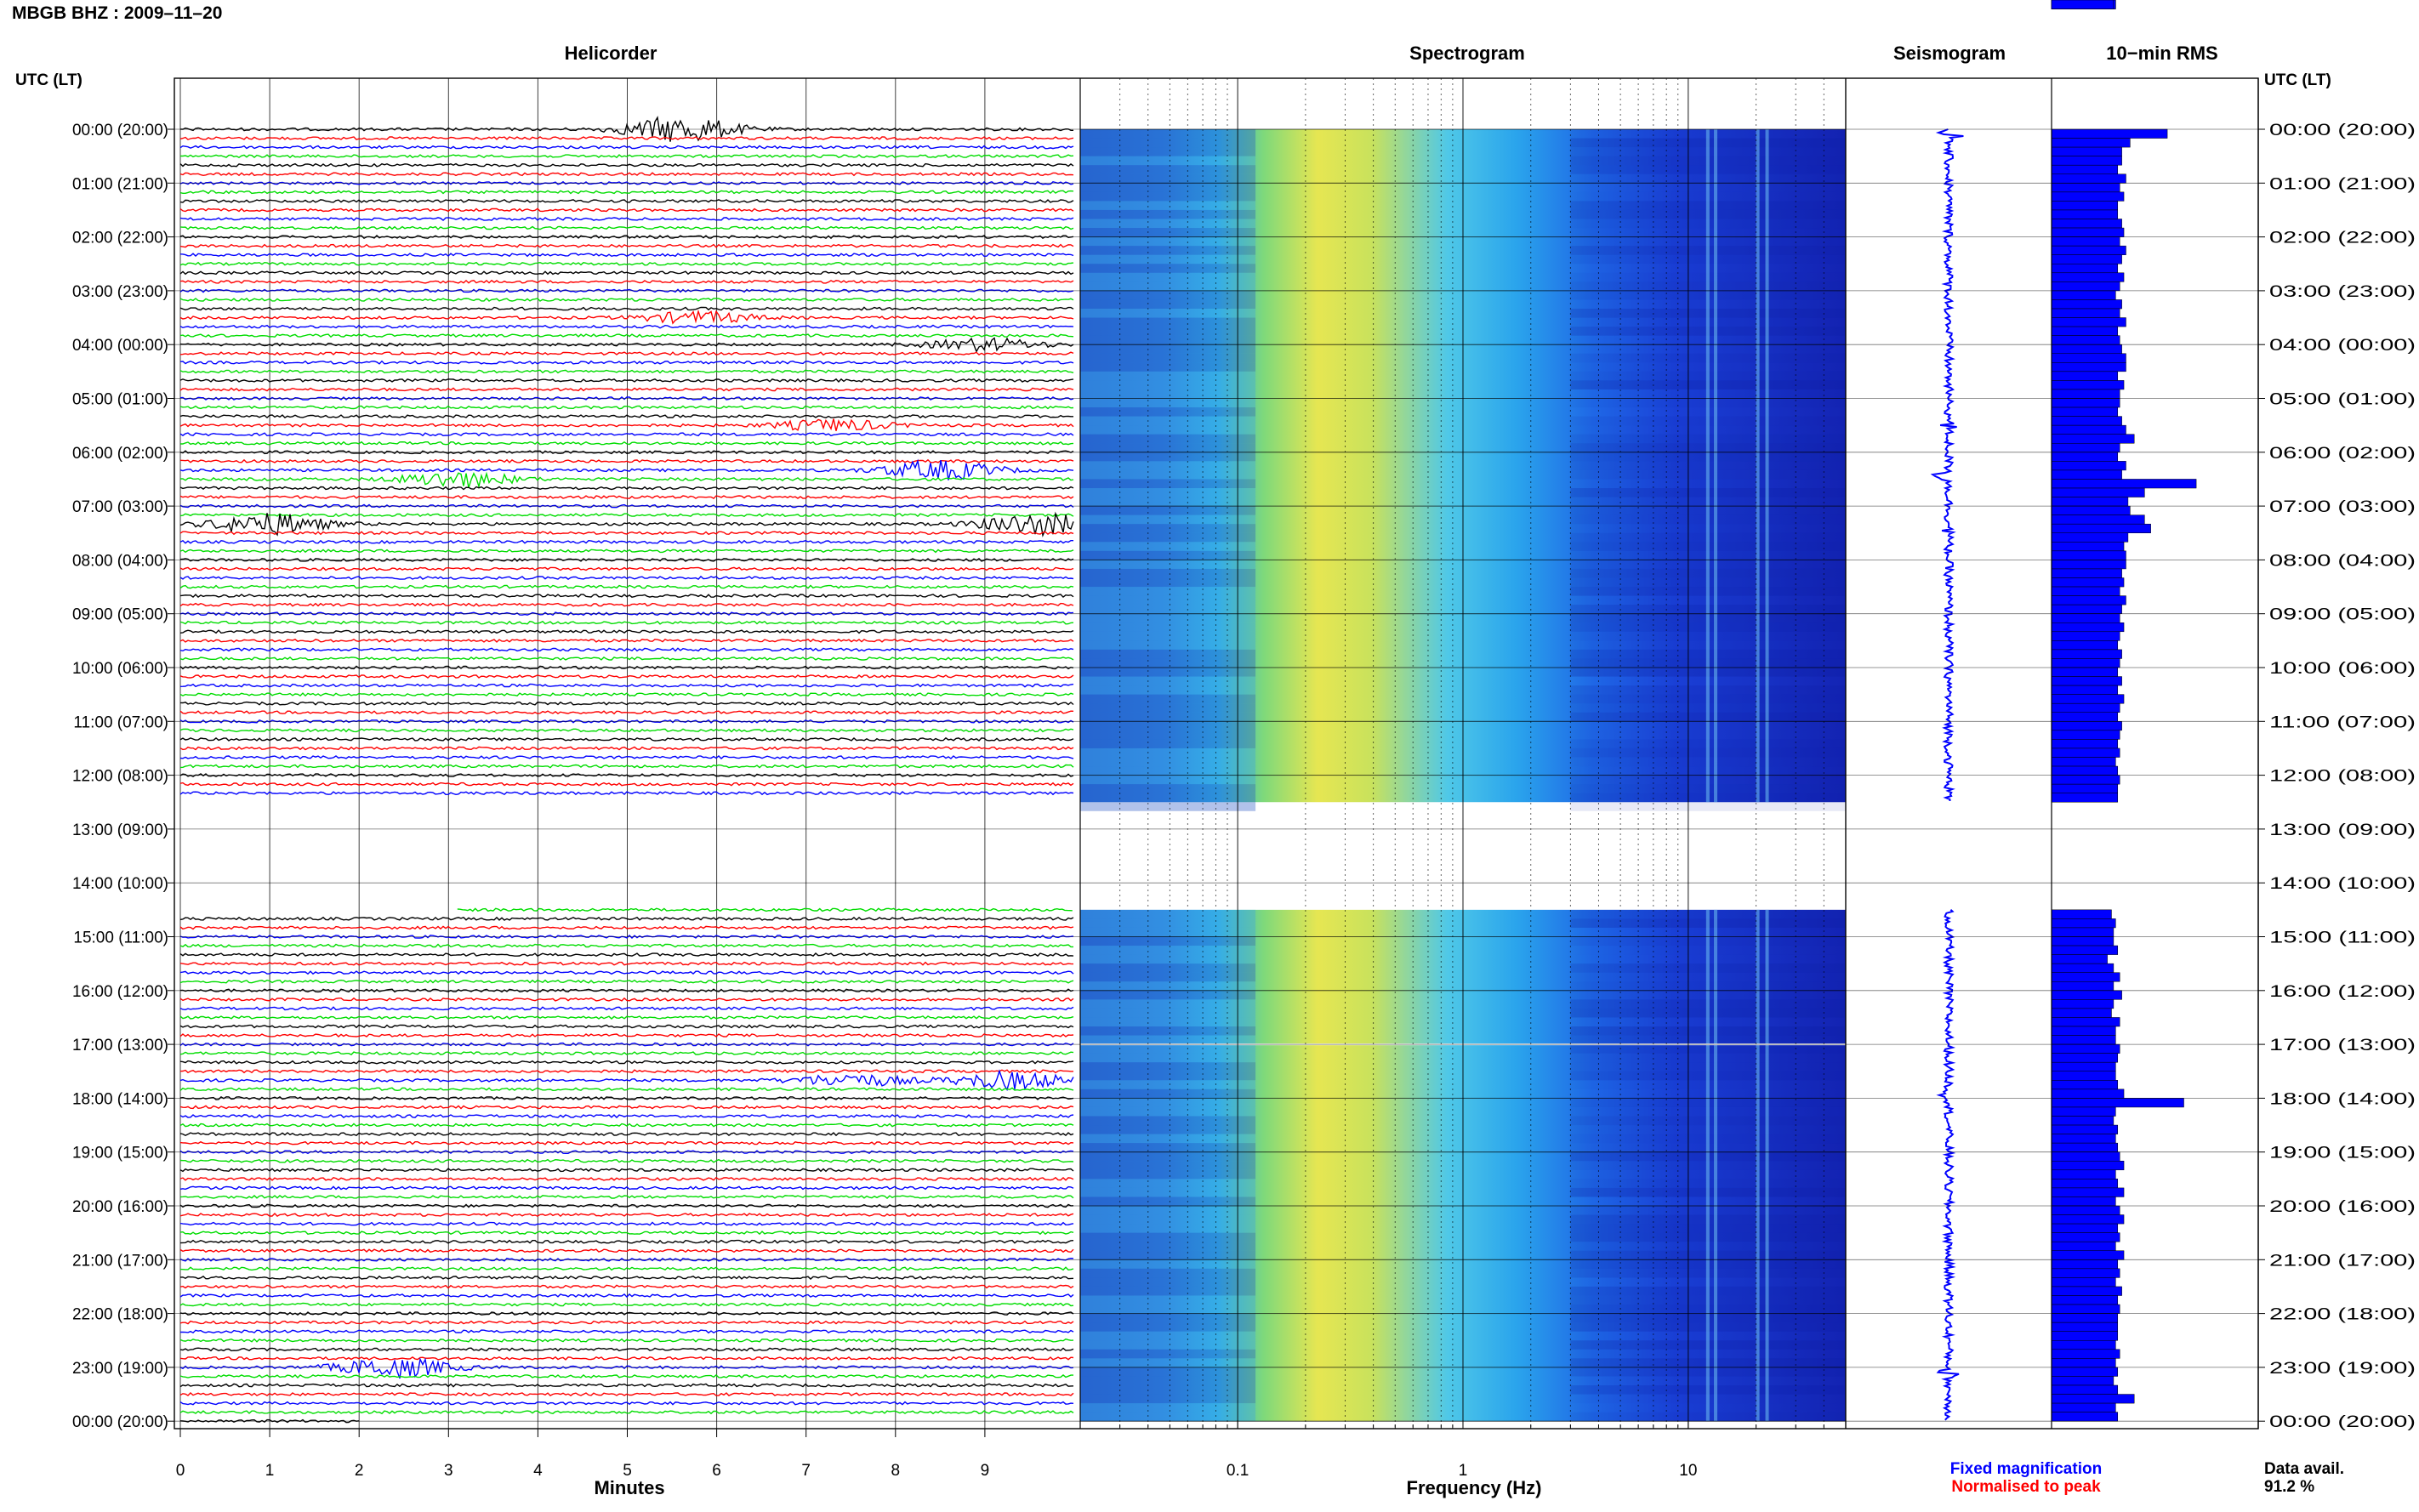 The height and width of the screenshot is (1512, 2419). I want to click on spectral-line, so click(1767, 466).